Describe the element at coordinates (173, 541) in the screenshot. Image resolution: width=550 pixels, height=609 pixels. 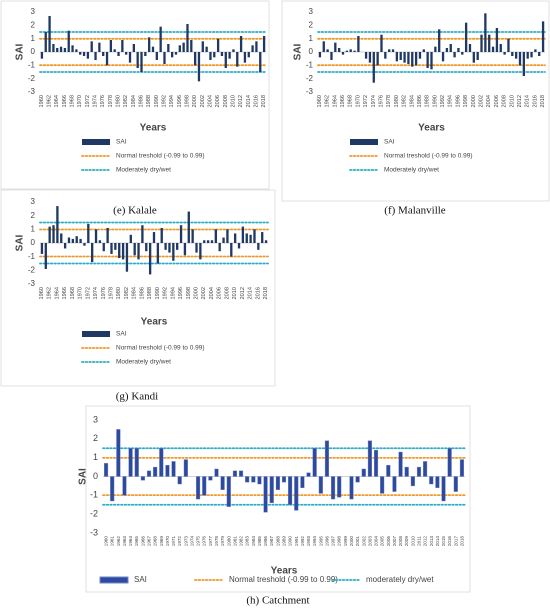
I see `x-tick-label: 1971` at that location.